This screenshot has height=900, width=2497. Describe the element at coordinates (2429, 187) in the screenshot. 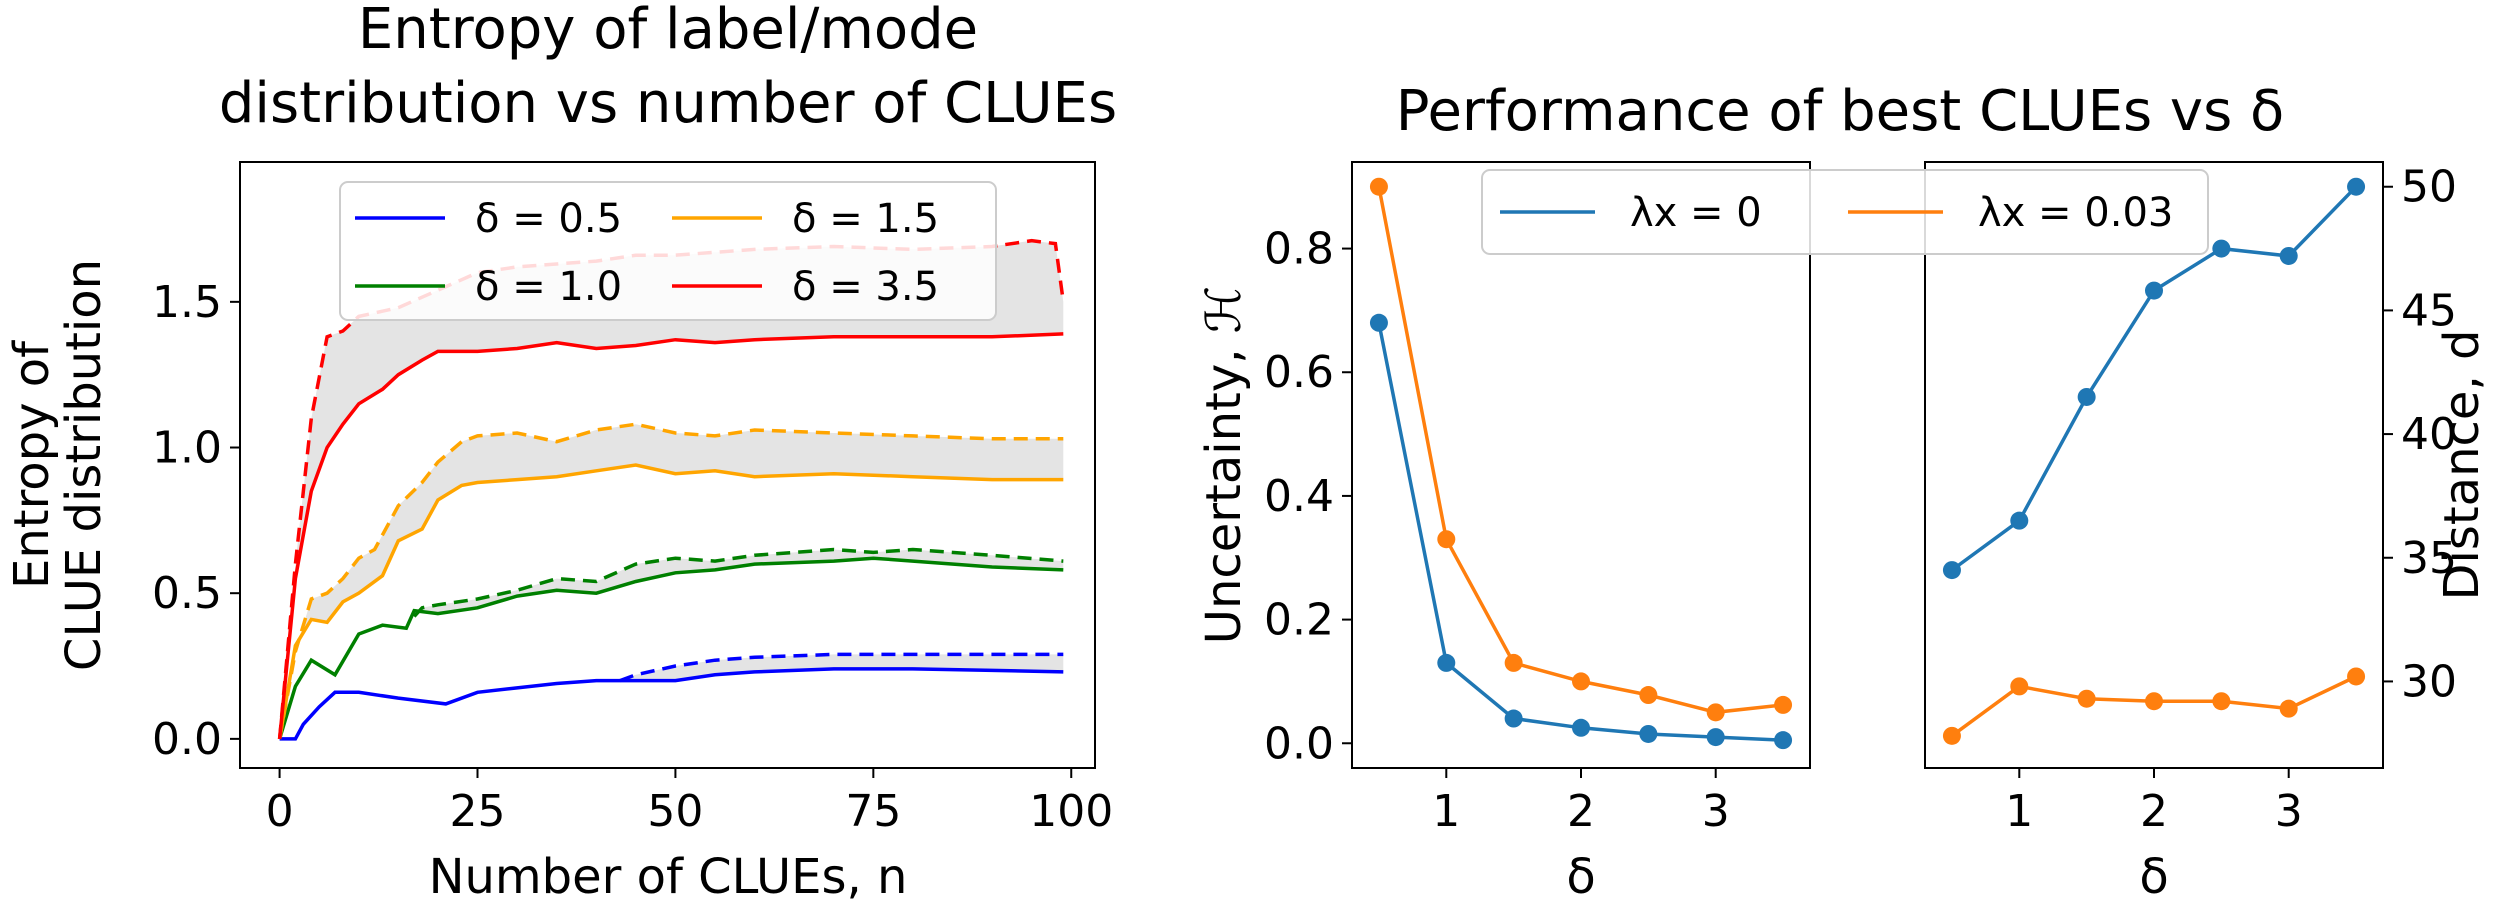

I see `y-tick-label: 50` at that location.